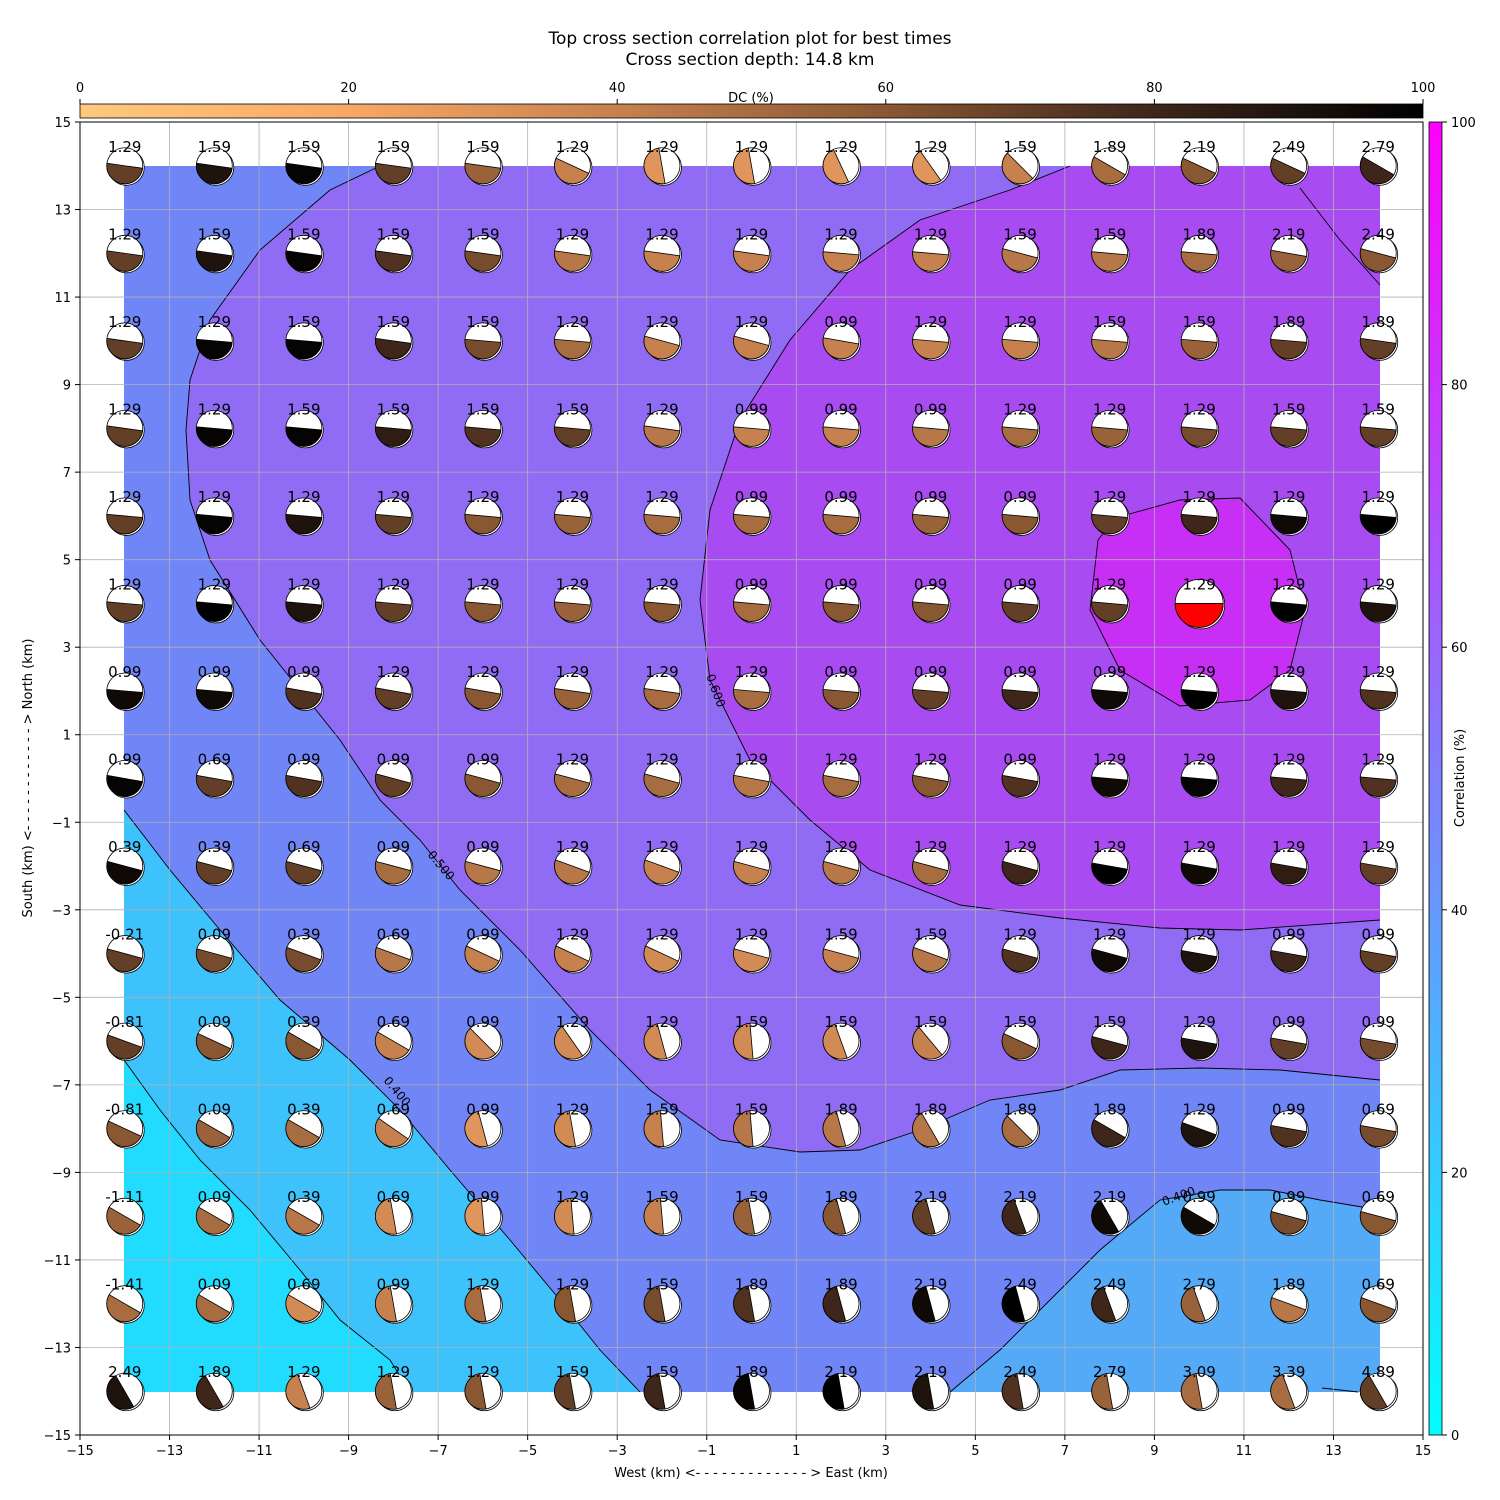  Describe the element at coordinates (62, 211) in the screenshot. I see `y-tick-label: 13` at that location.